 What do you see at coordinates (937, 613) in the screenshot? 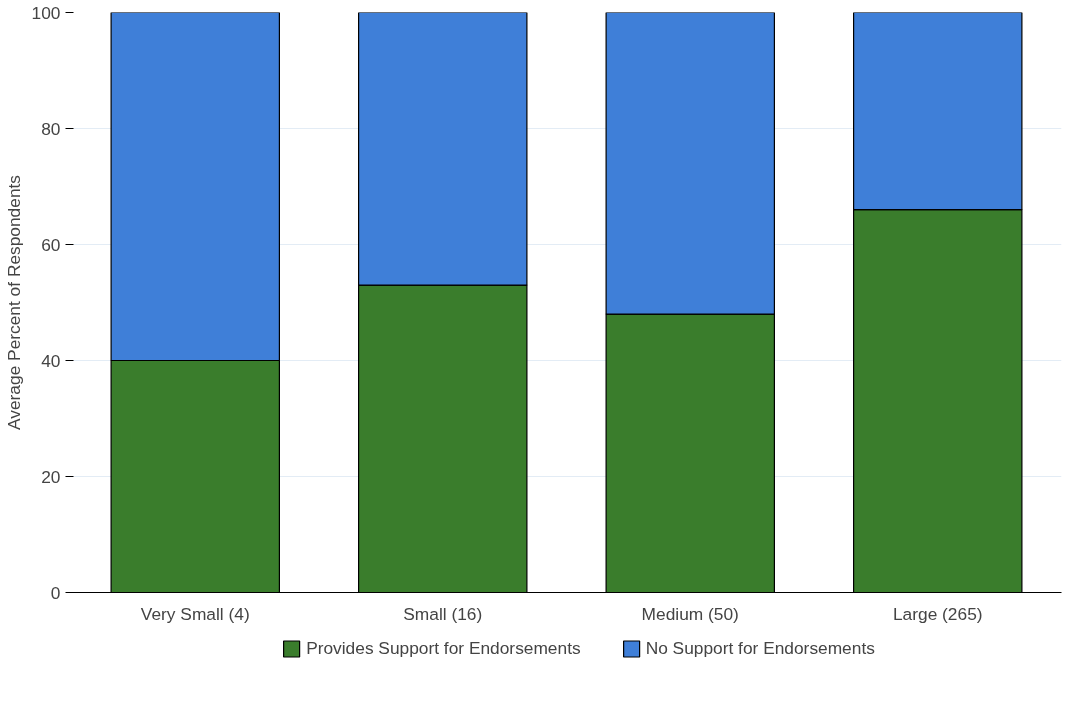
I see `x-tick-label: Large (265)` at bounding box center [937, 613].